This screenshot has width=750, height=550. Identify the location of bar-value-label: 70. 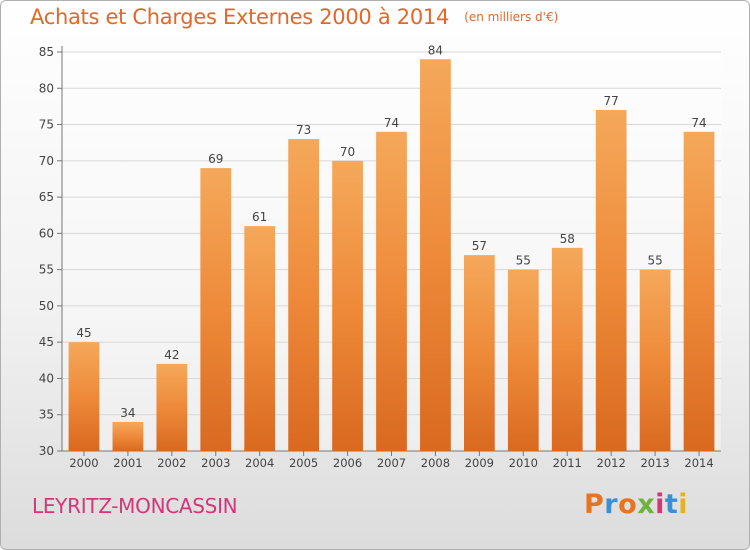
(347, 152).